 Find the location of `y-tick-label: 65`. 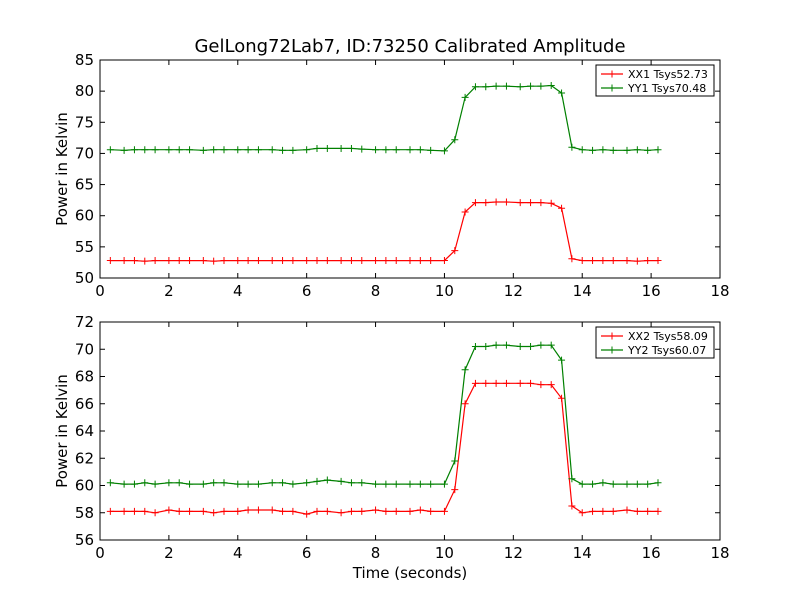

y-tick-label: 65 is located at coordinates (84, 185).